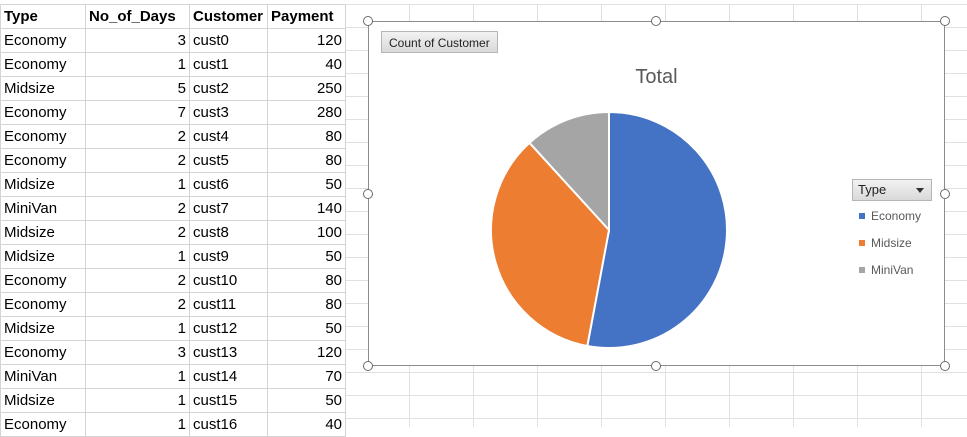 This screenshot has height=437, width=967. I want to click on chevron-down-icon, so click(920, 190).